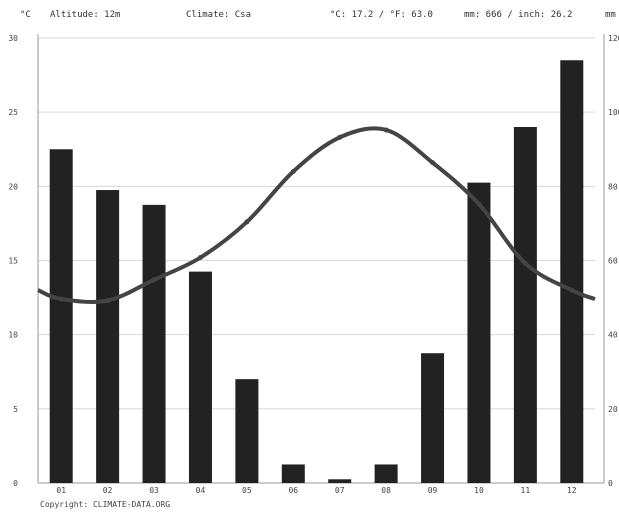 This screenshot has width=619, height=513. What do you see at coordinates (154, 490) in the screenshot?
I see `x-tick-label: 03` at bounding box center [154, 490].